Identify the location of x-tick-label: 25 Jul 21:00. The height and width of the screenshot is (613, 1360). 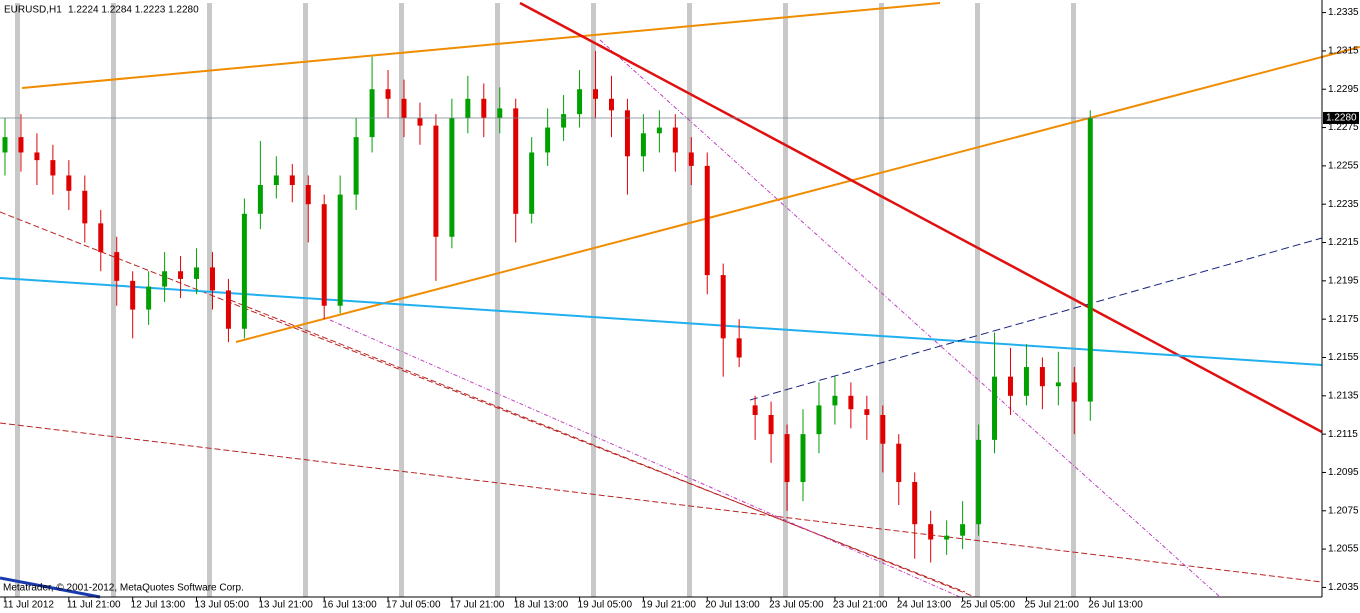
(1051, 605).